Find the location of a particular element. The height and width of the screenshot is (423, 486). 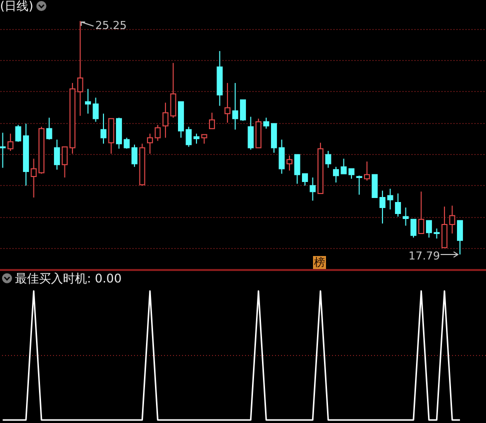

annotation: 25.25 is located at coordinates (111, 25).